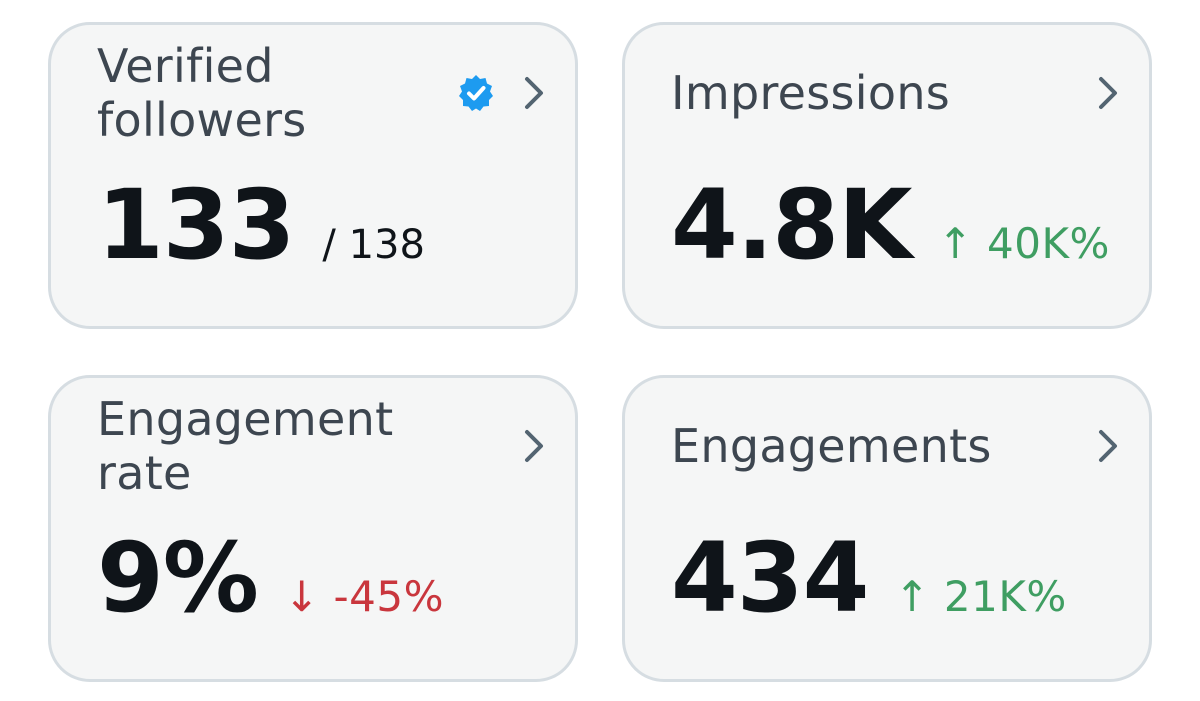 This screenshot has height=701, width=1200. I want to click on engagements-change: ↑ 21K%, so click(980, 596).